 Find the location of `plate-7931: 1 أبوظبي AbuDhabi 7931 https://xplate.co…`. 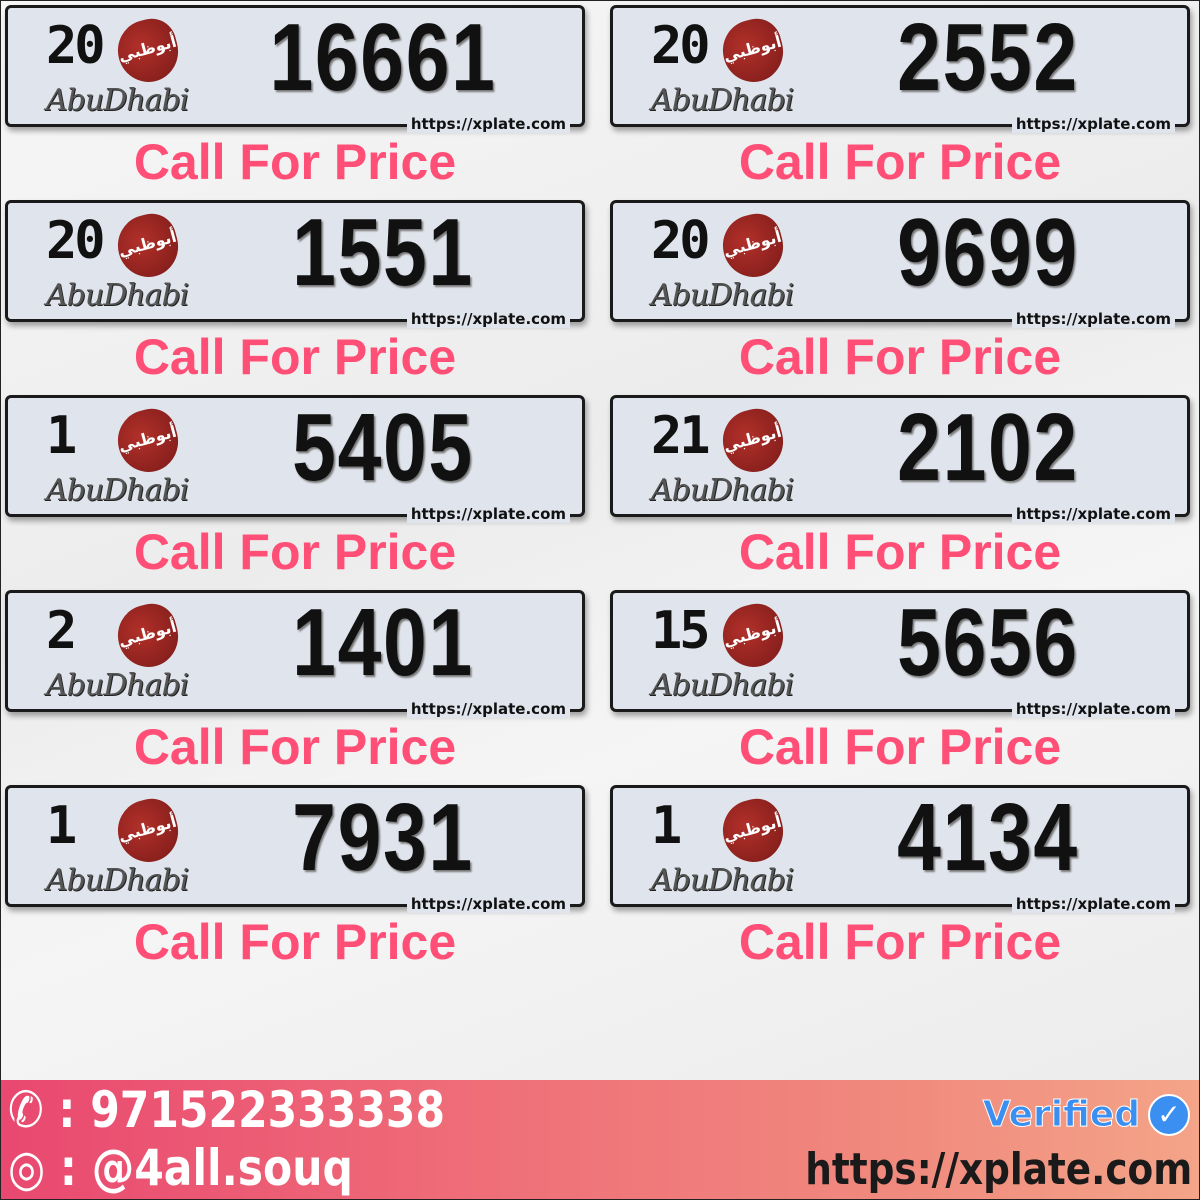

plate-7931: 1 أبوظبي AbuDhabi 7931 https://xplate.co… is located at coordinates (295, 848).